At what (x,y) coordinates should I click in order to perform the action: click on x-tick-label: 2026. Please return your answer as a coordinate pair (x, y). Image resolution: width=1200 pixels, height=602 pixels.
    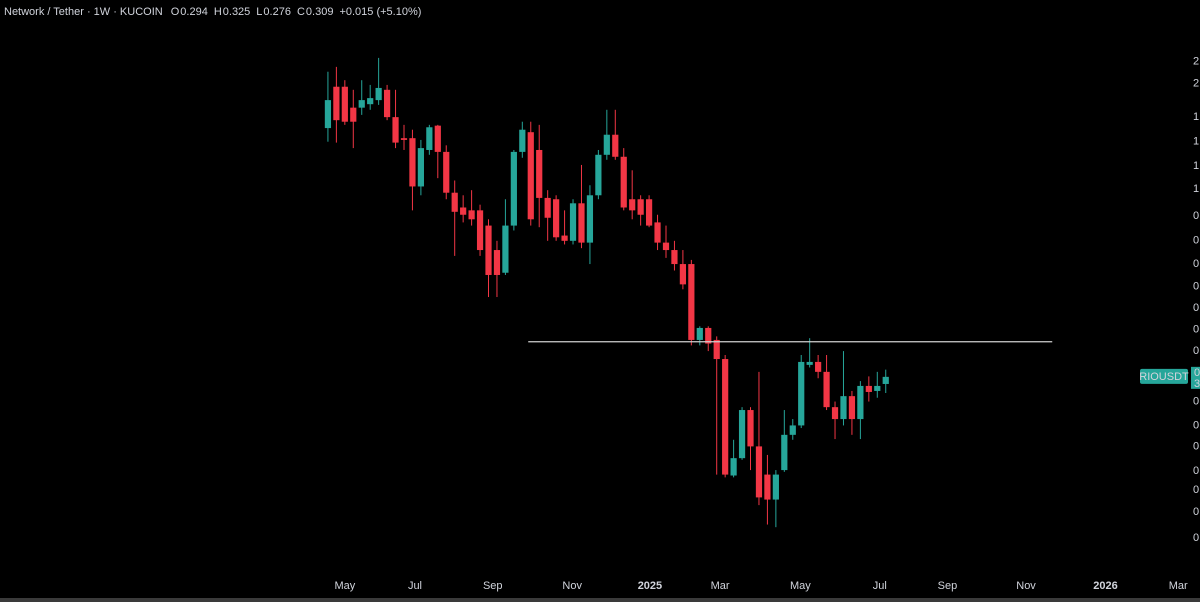
    Looking at the image, I should click on (1105, 586).